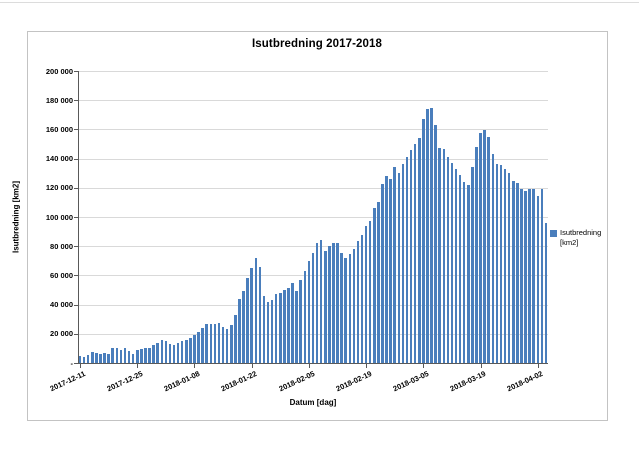  What do you see at coordinates (61, 305) in the screenshot?
I see `y-tick-label: 40 000` at bounding box center [61, 305].